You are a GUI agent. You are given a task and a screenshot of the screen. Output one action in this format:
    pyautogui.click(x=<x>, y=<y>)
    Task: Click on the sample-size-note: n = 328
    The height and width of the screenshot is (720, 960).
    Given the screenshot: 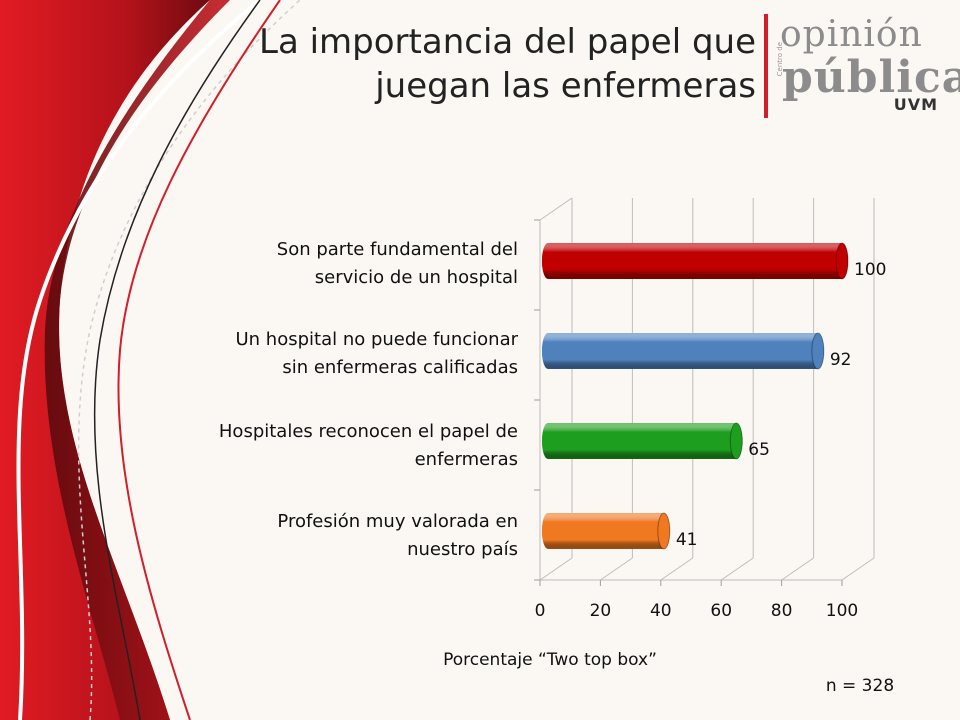 What is the action you would take?
    pyautogui.click(x=860, y=686)
    